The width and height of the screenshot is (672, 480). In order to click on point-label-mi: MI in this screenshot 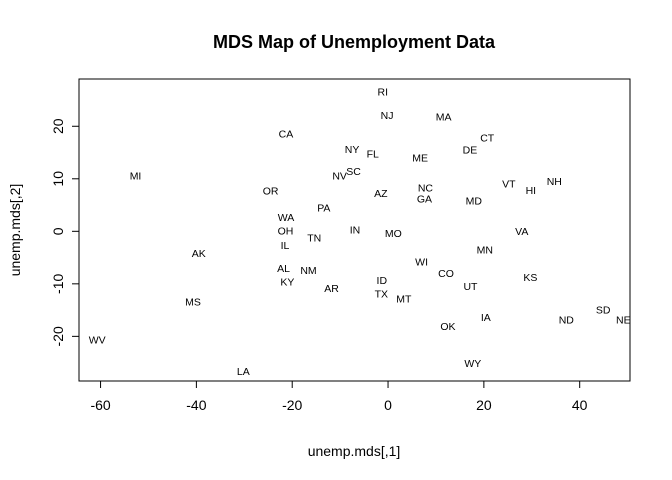, I will do `click(136, 177)`.